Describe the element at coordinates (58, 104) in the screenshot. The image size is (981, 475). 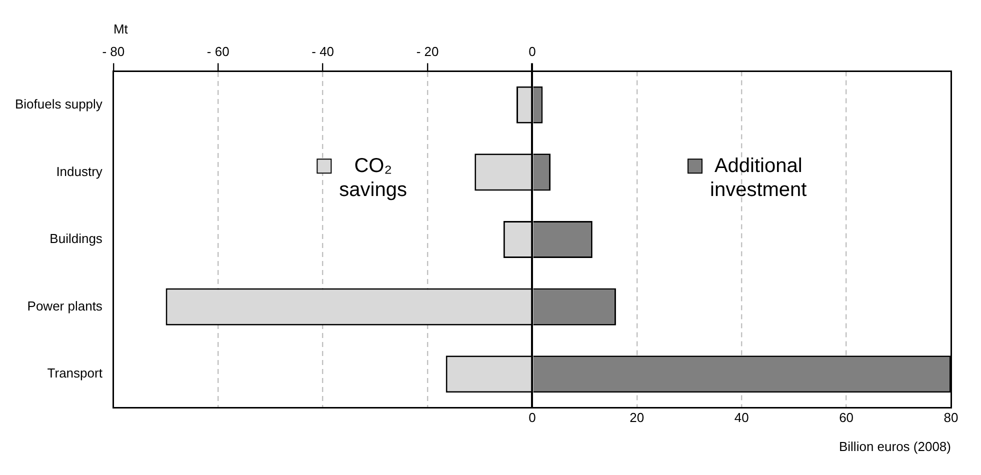
I see `y-tick-label: Biofuels supply` at that location.